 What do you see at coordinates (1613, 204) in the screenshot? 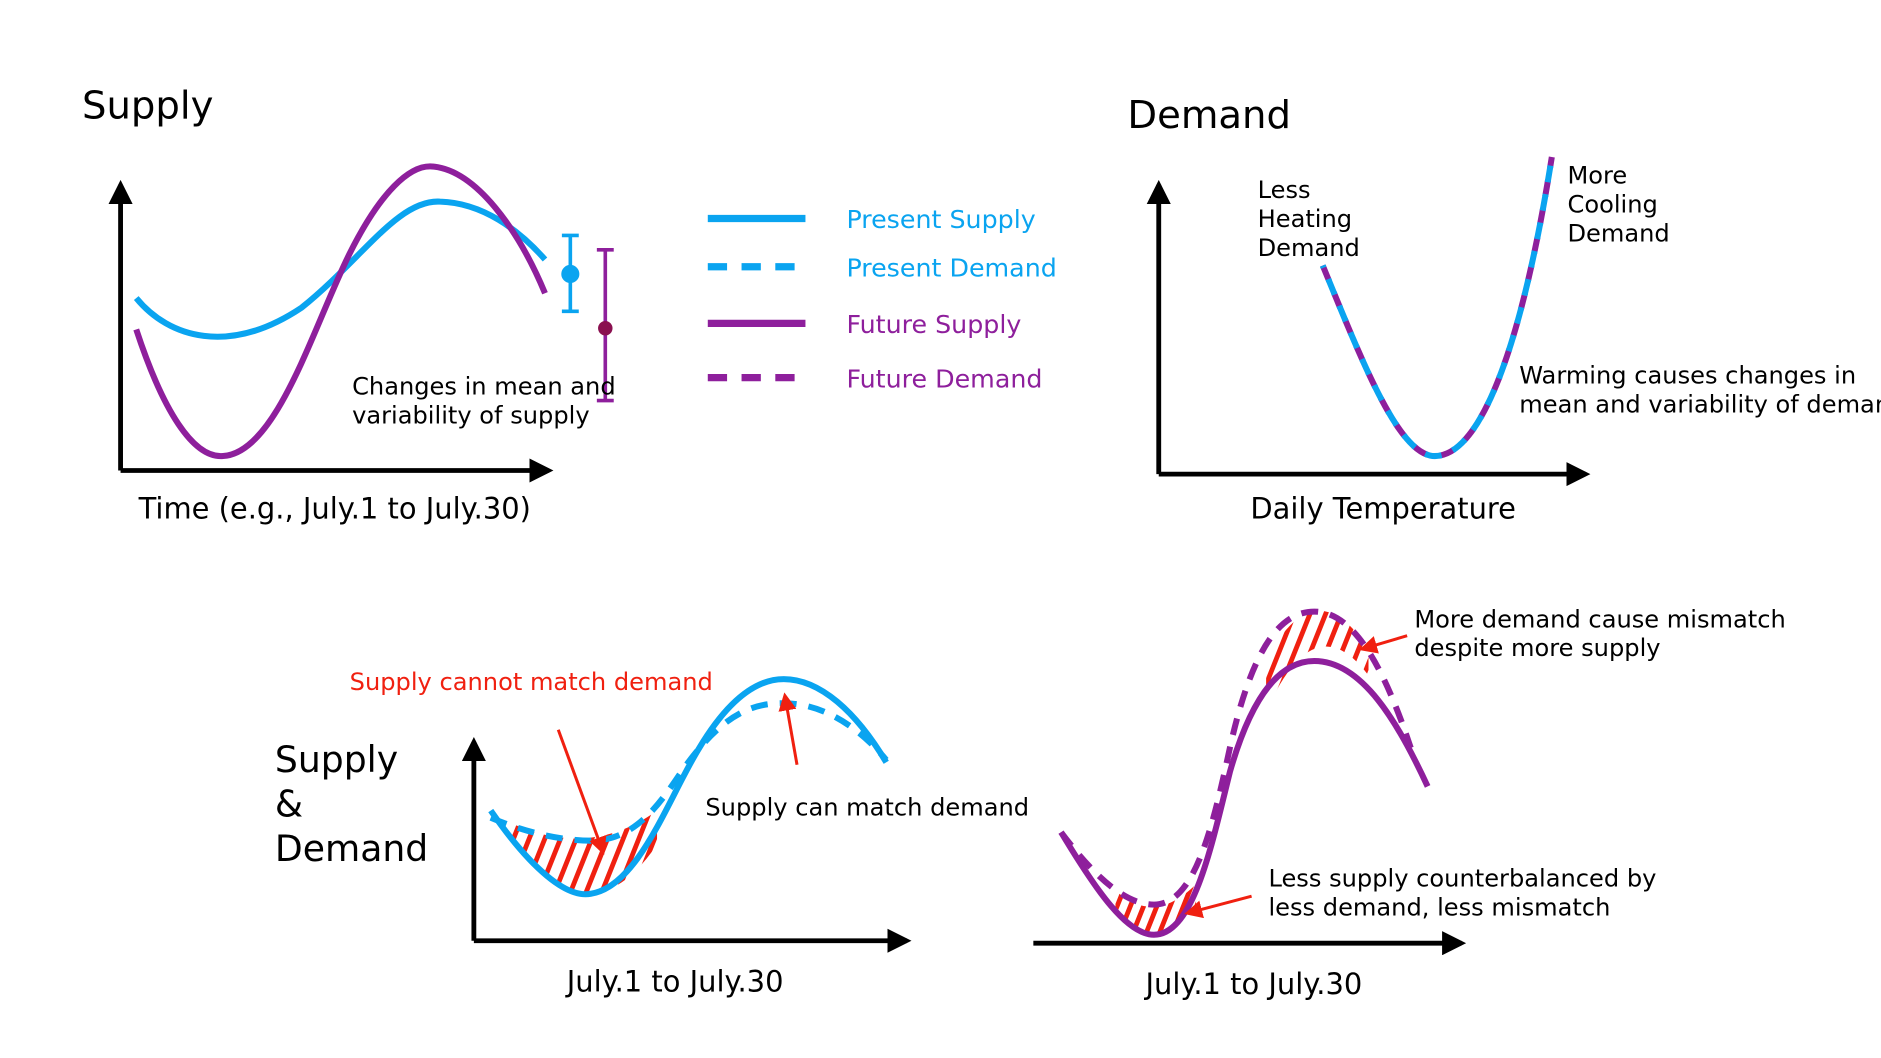
I see `note-text: Cooling` at bounding box center [1613, 204].